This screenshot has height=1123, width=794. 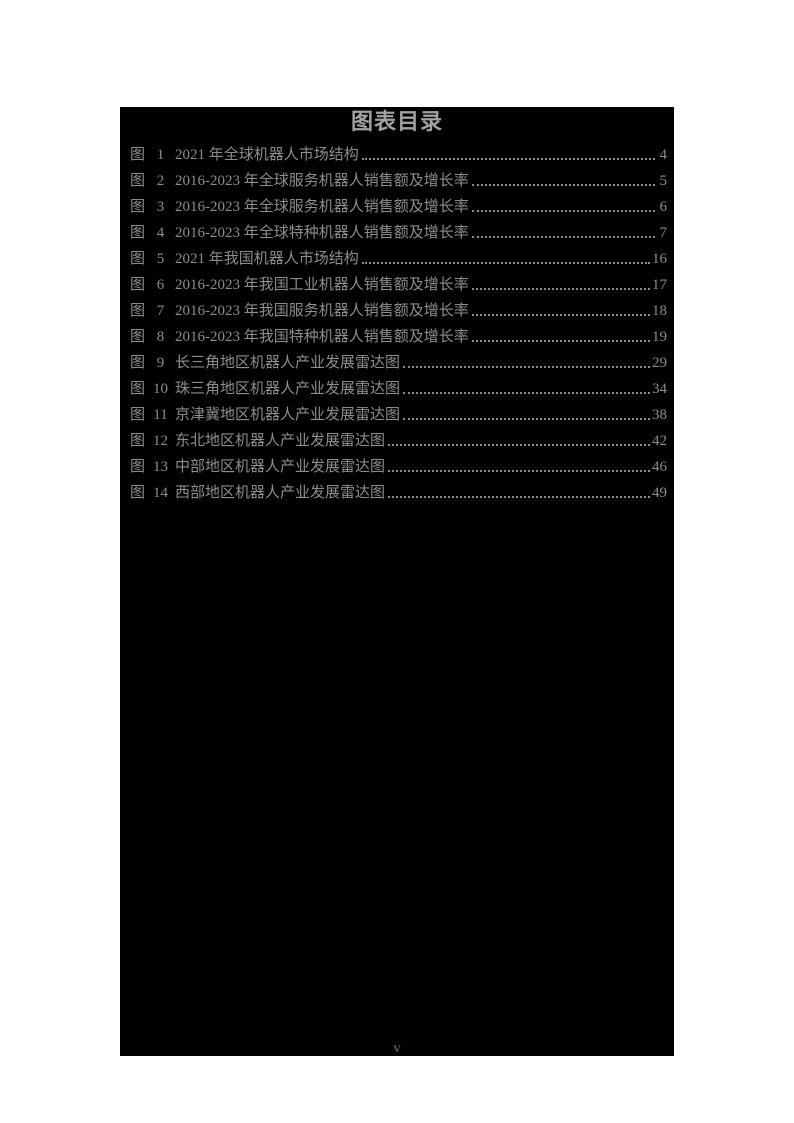 I want to click on figure-title: 珠三角地区机器人产业发展雷达图, so click(x=288, y=389).